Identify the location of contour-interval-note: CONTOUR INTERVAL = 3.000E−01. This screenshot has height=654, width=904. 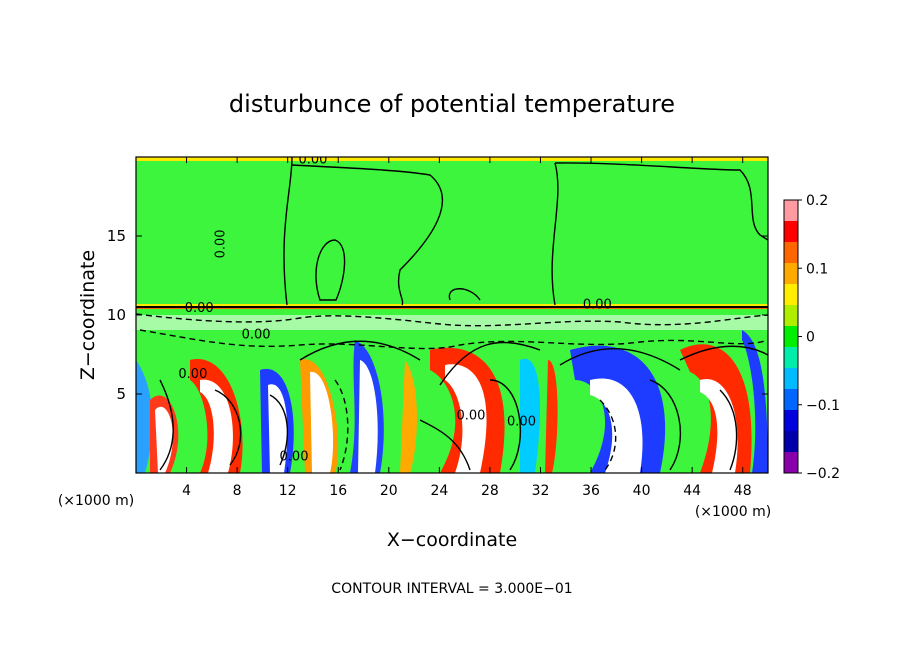
(451, 589).